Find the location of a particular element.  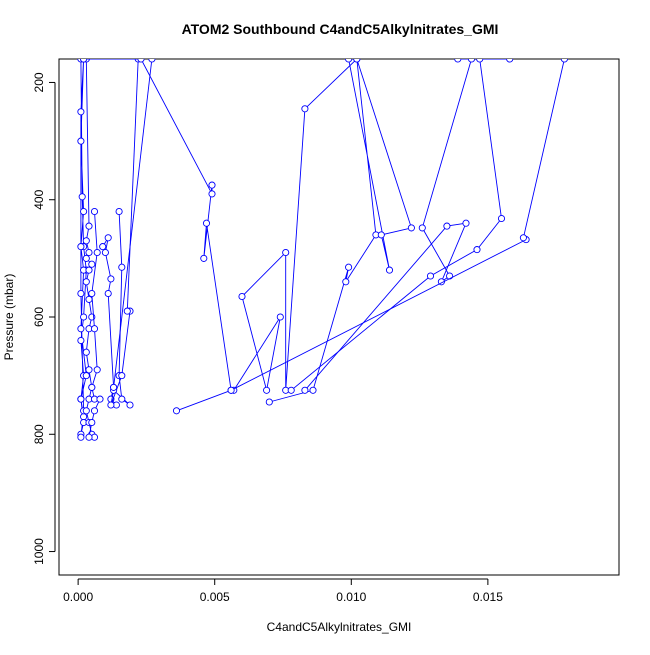

y-tick-label: 600 is located at coordinates (39, 317).